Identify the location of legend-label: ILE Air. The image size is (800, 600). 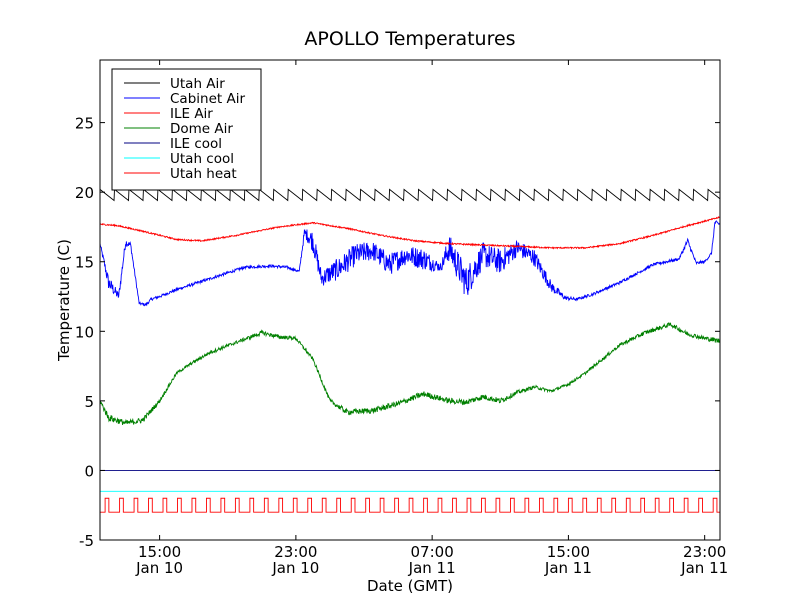
(191, 114).